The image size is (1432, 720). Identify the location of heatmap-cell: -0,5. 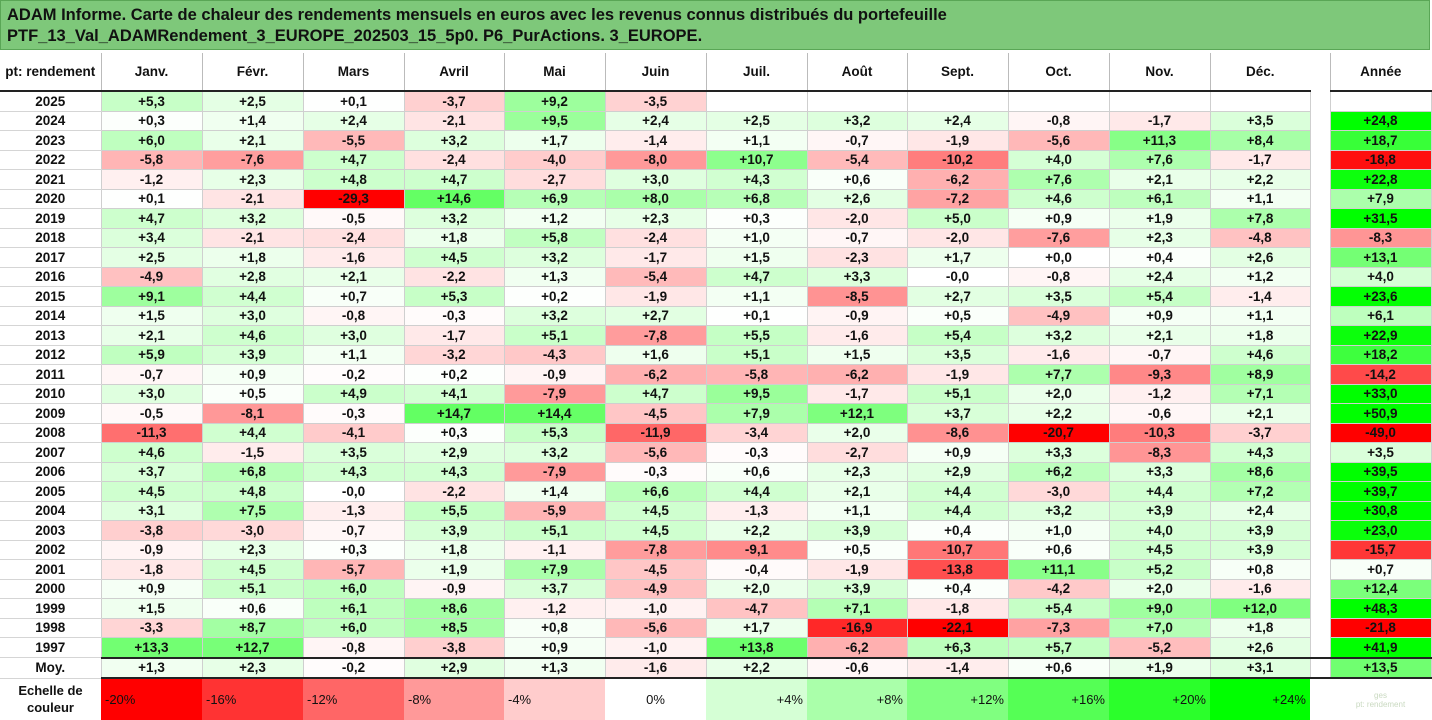
(151, 413).